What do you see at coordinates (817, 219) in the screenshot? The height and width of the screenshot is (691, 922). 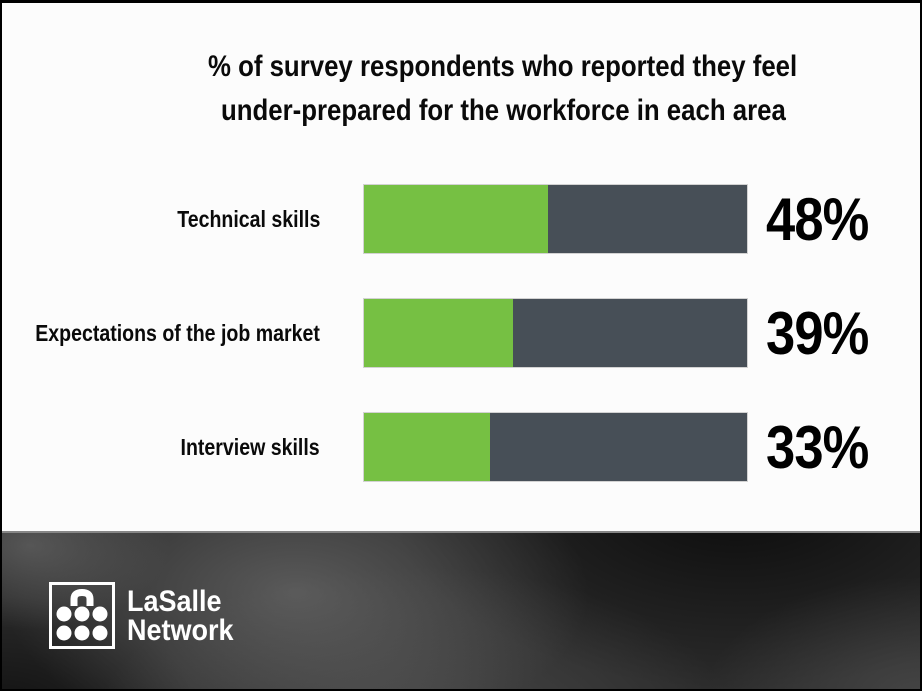 I see `value-label: 48%` at bounding box center [817, 219].